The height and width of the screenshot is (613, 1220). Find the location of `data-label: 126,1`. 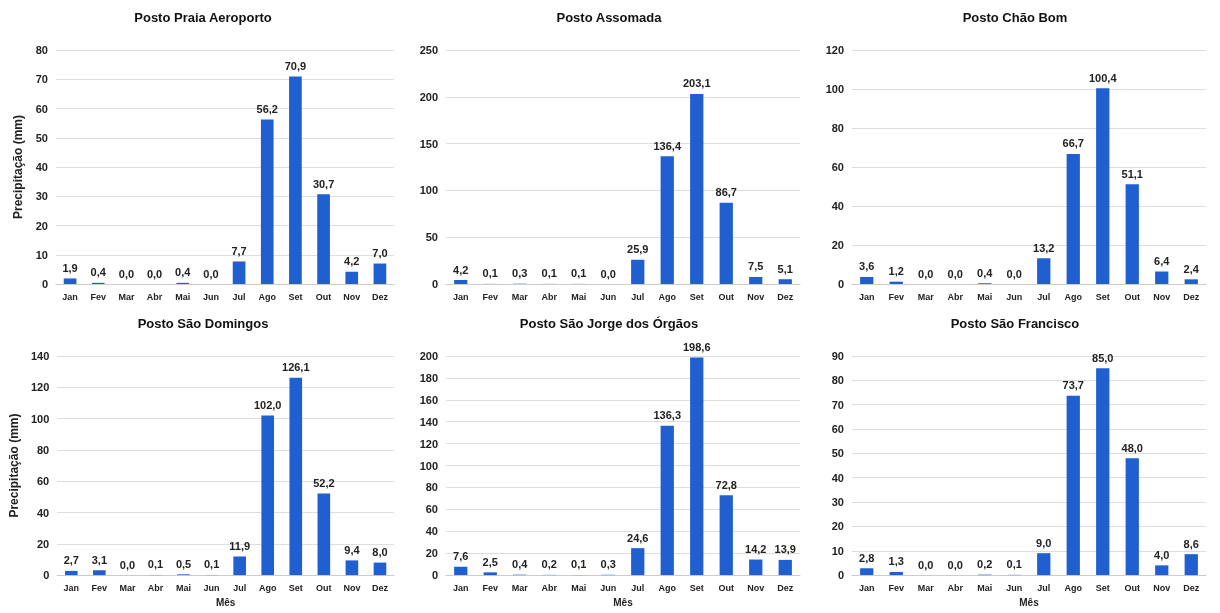

data-label: 126,1 is located at coordinates (296, 367).